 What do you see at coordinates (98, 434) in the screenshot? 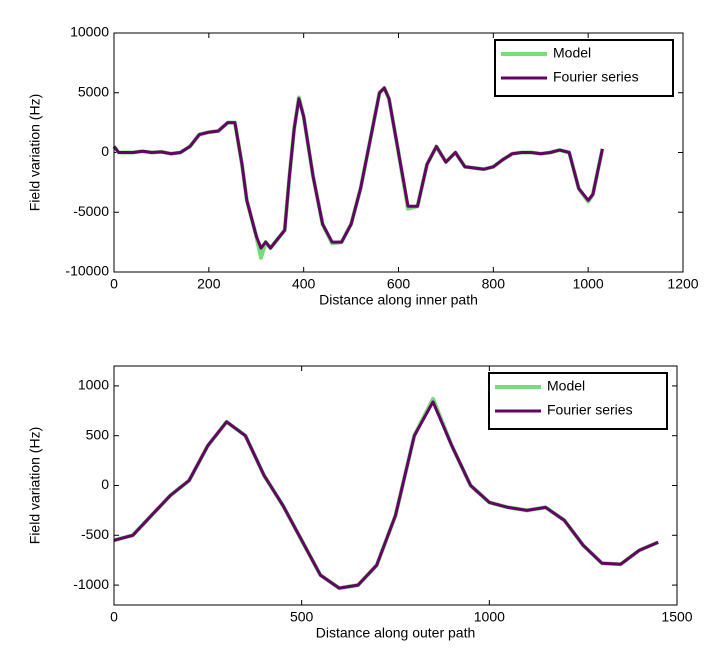
I see `y-tick-label: 500` at bounding box center [98, 434].